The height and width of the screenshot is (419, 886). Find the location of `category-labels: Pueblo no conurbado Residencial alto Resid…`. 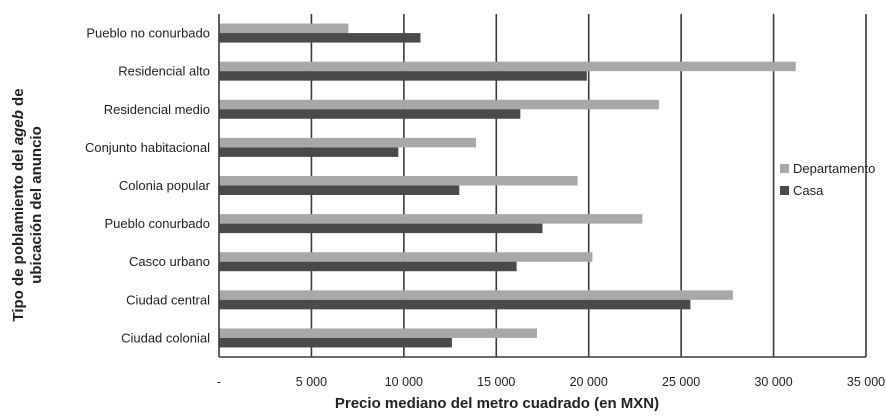

category-labels: Pueblo no conurbado Residencial alto Resid… is located at coordinates (148, 186).